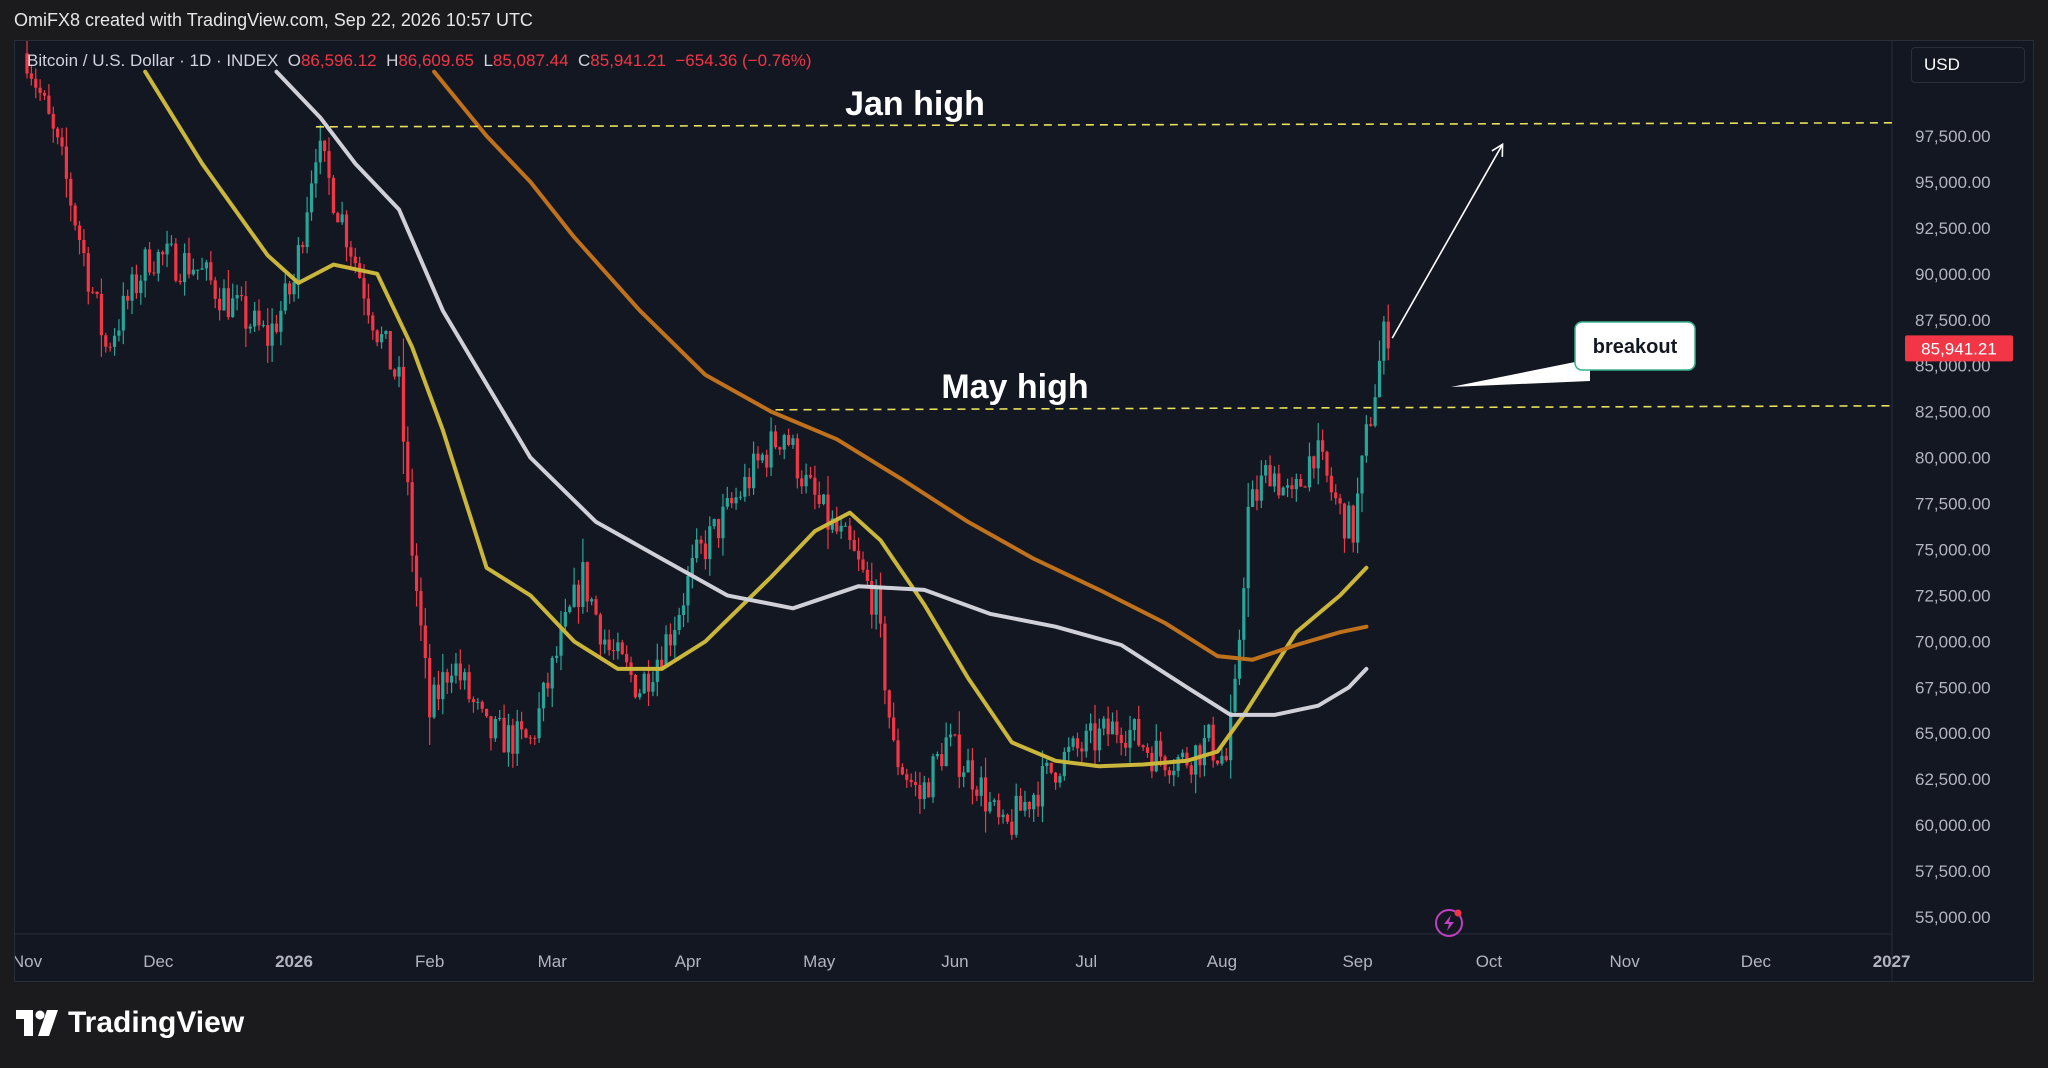 Image resolution: width=2048 pixels, height=1068 pixels. What do you see at coordinates (1953, 412) in the screenshot?
I see `price-tick-label: 82,500.00` at bounding box center [1953, 412].